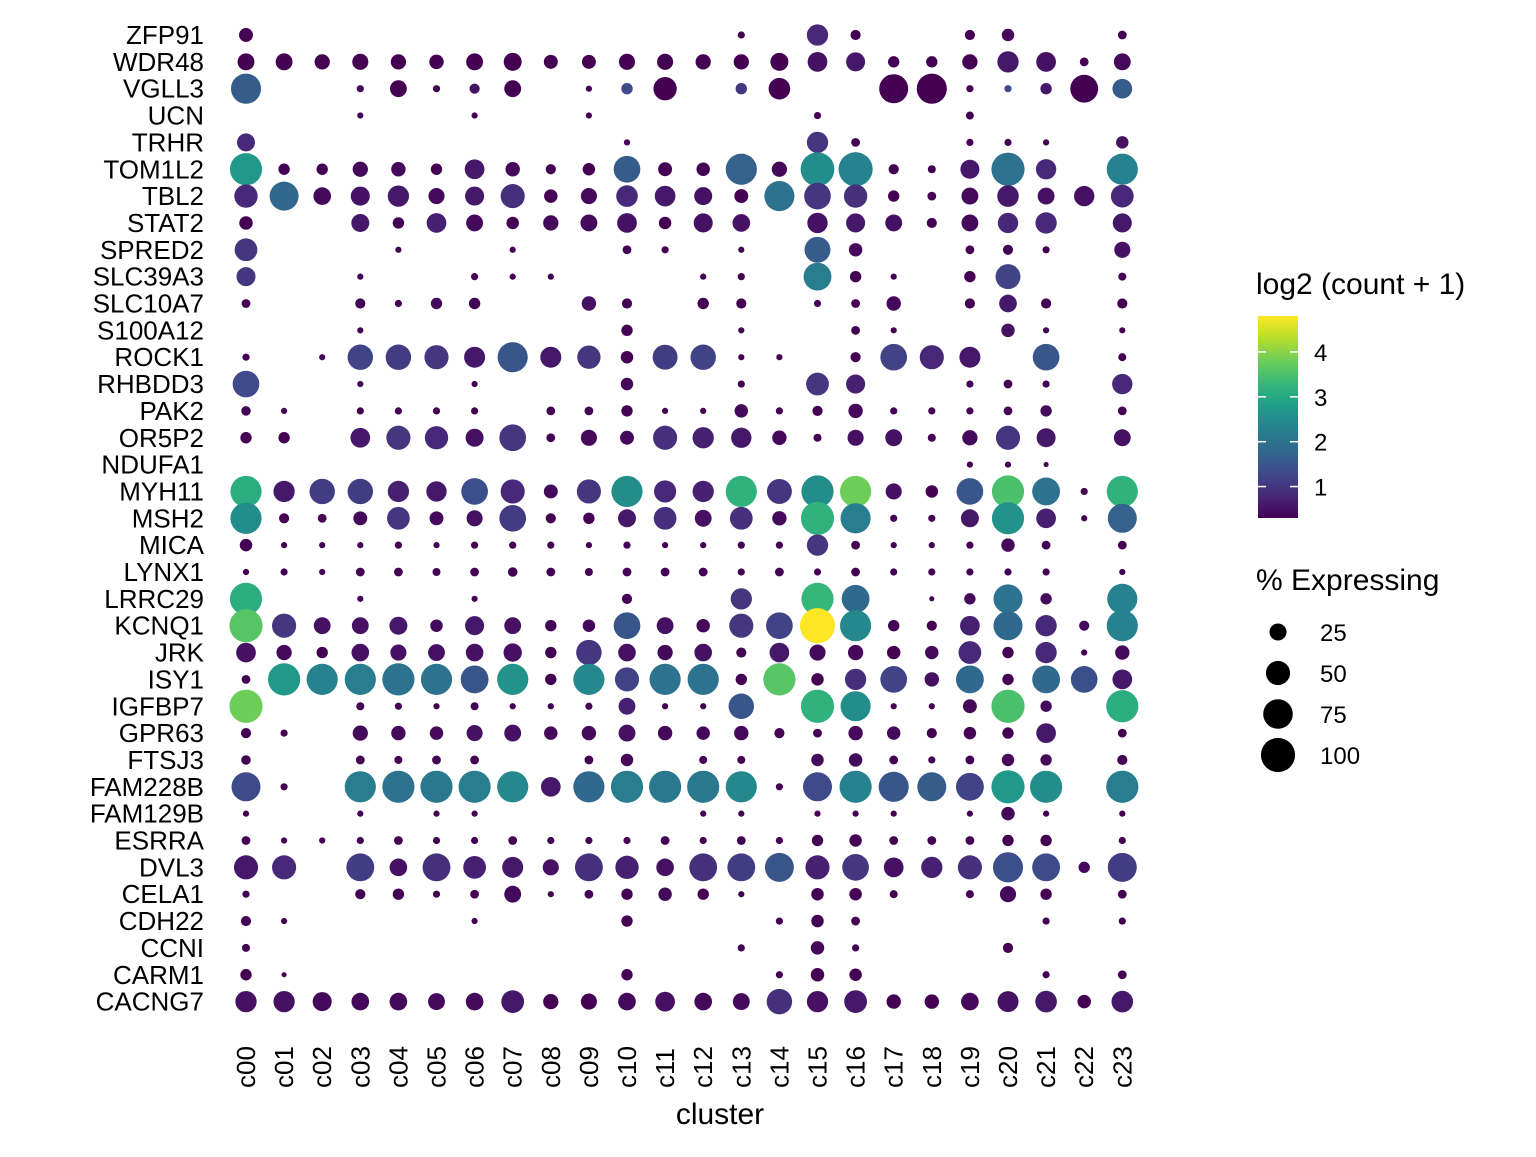 The width and height of the screenshot is (1536, 1157). What do you see at coordinates (551, 1067) in the screenshot?
I see `cluster-label: c08` at bounding box center [551, 1067].